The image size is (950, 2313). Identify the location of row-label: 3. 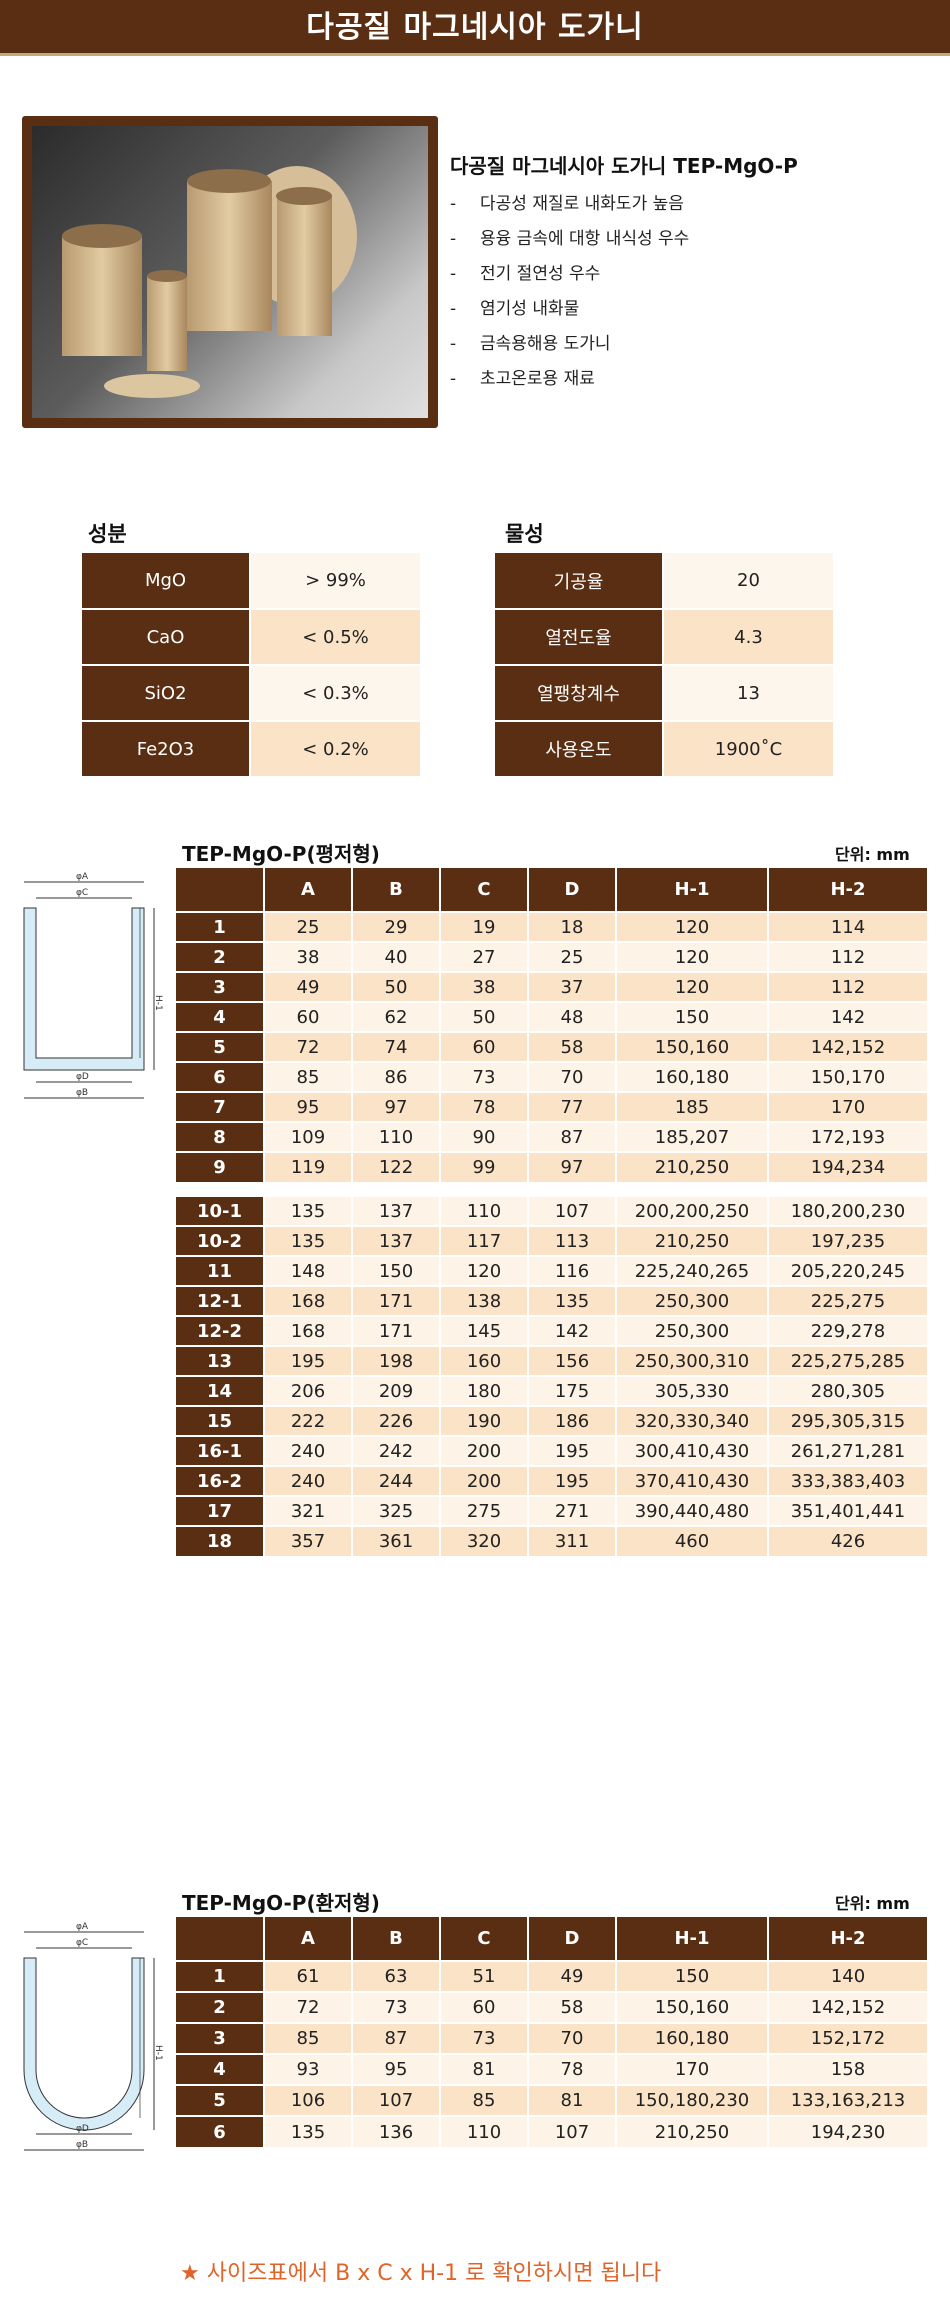
(220, 2038).